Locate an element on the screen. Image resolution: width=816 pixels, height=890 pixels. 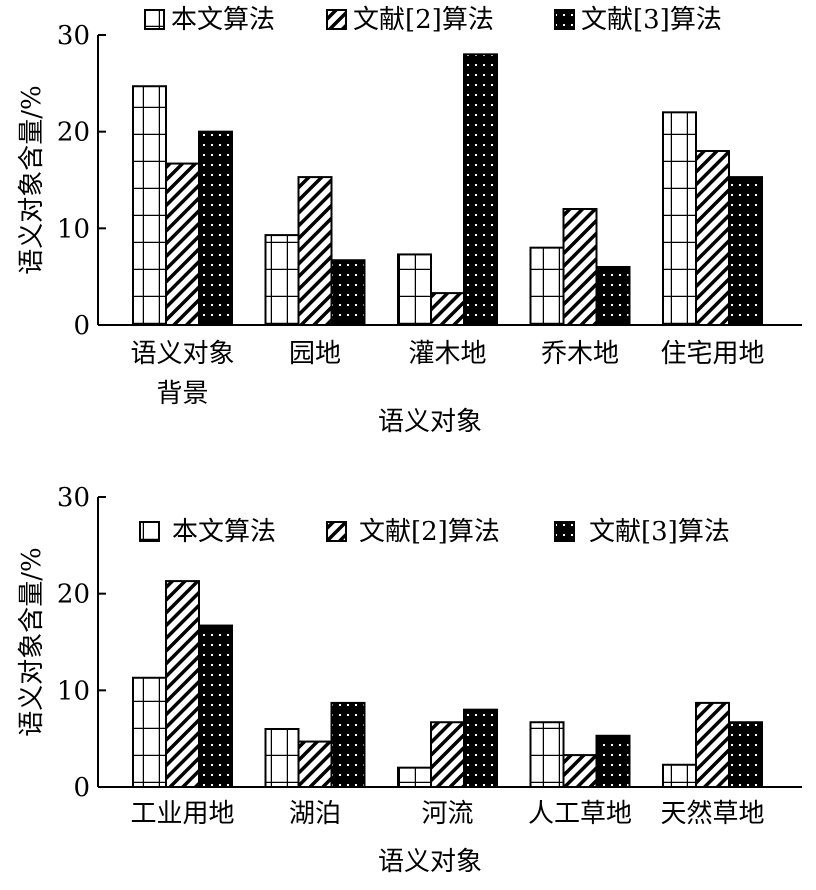
category-label: 工业用地 is located at coordinates (182, 814).